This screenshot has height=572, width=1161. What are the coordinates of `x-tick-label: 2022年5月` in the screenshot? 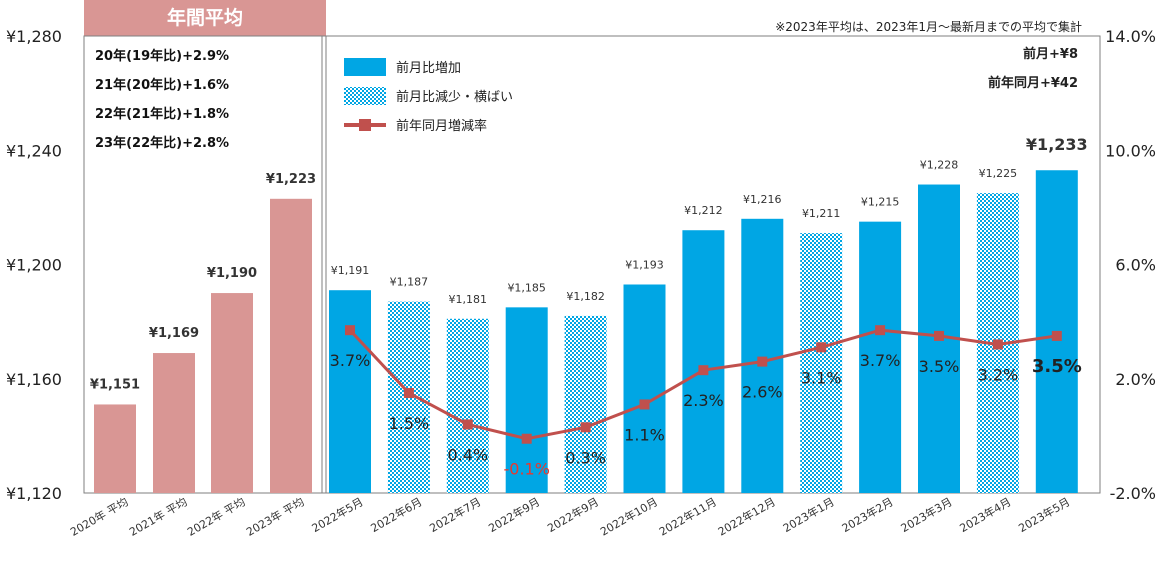 It's located at (337, 514).